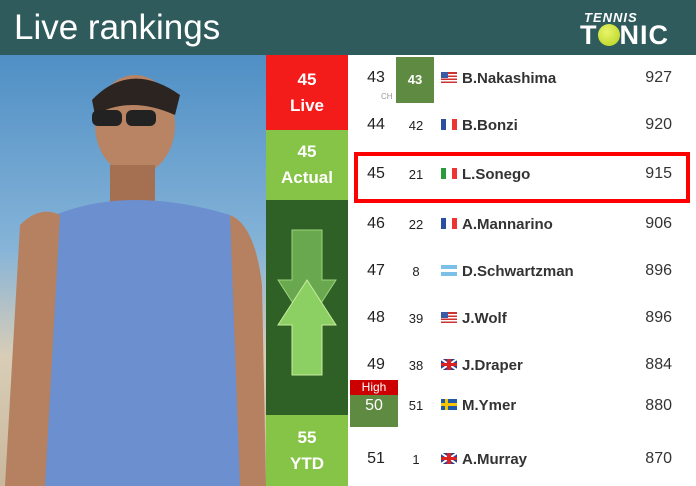 This screenshot has width=696, height=486. Describe the element at coordinates (307, 450) in the screenshot. I see `ytd-rank-box: 55 YTD` at that location.